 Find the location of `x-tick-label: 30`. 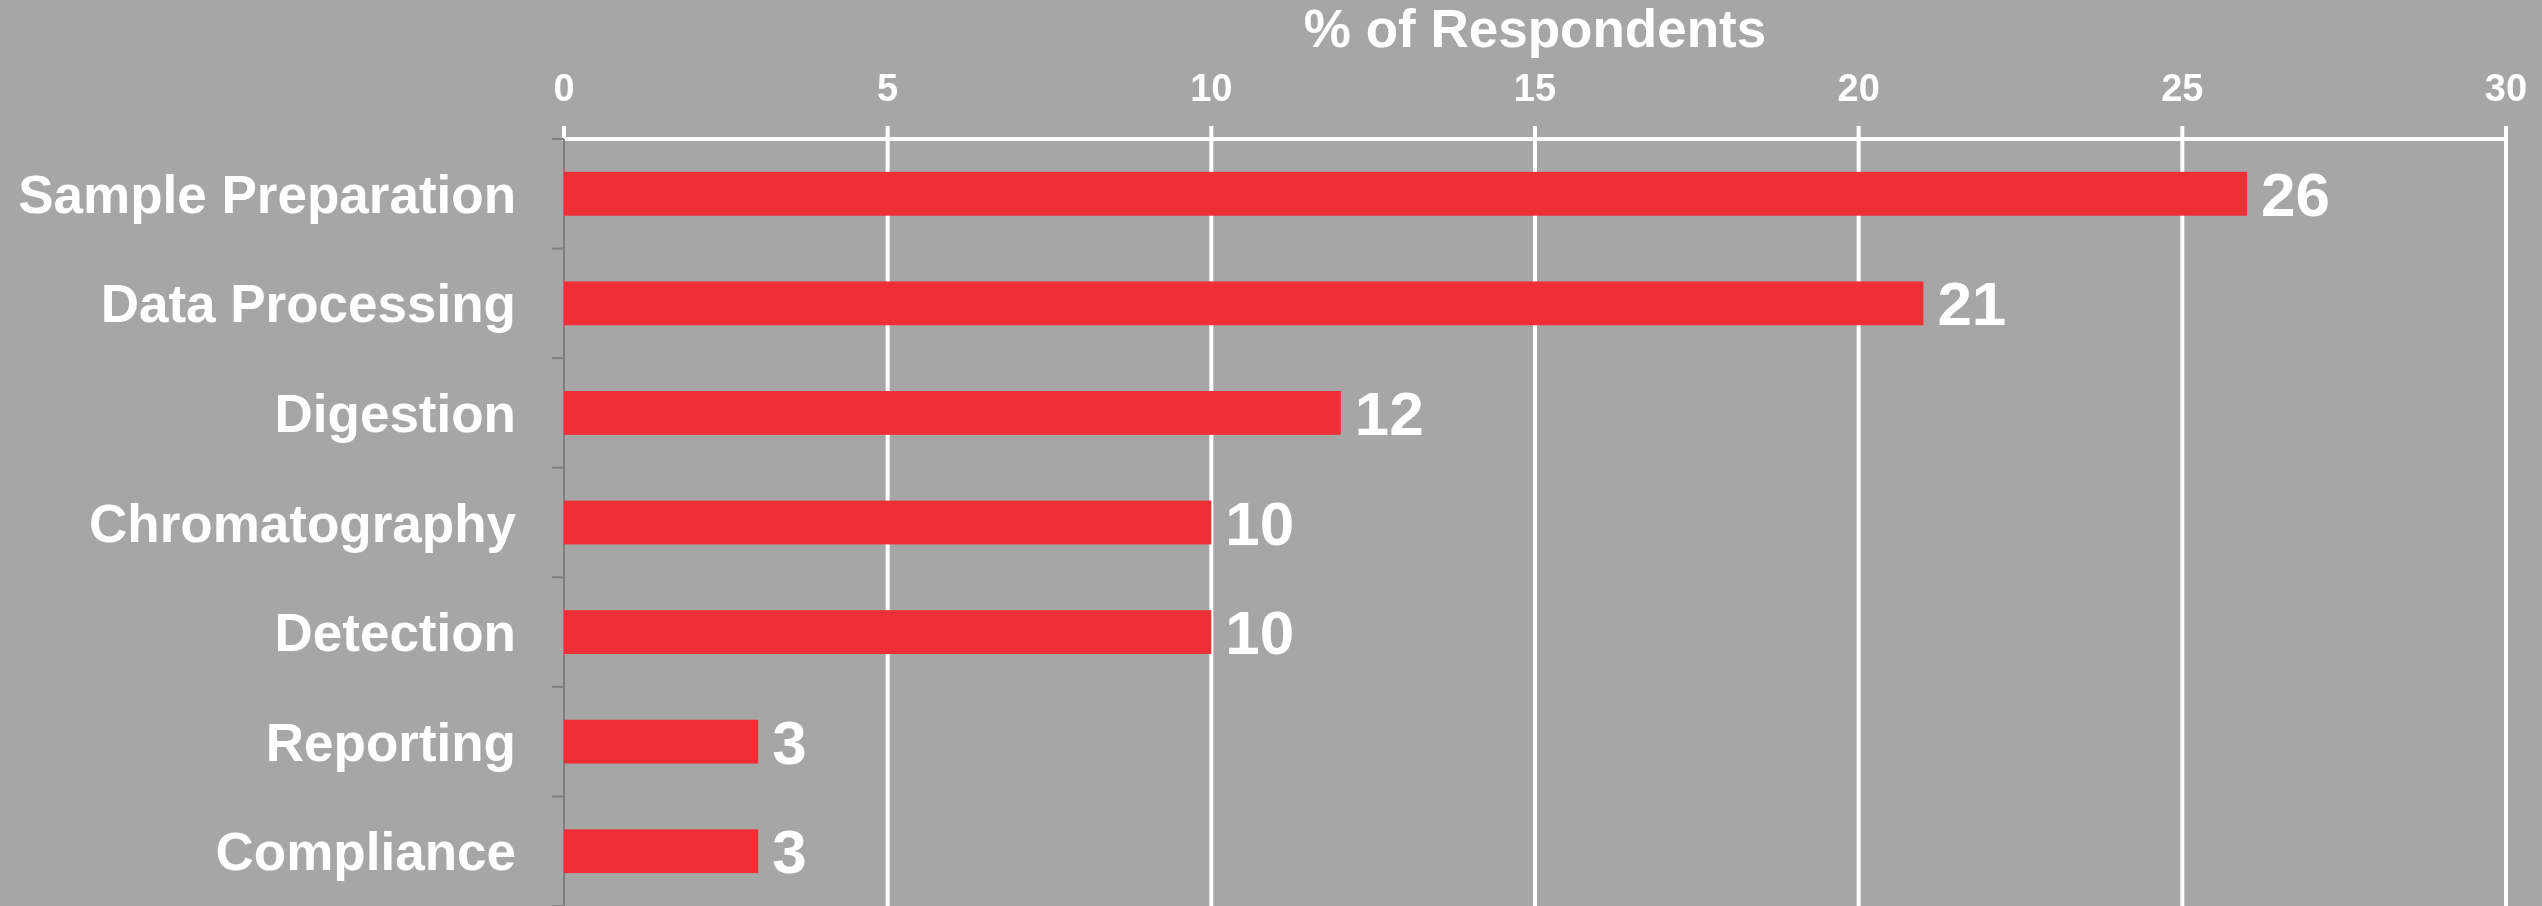

x-tick-label: 30 is located at coordinates (2506, 88).